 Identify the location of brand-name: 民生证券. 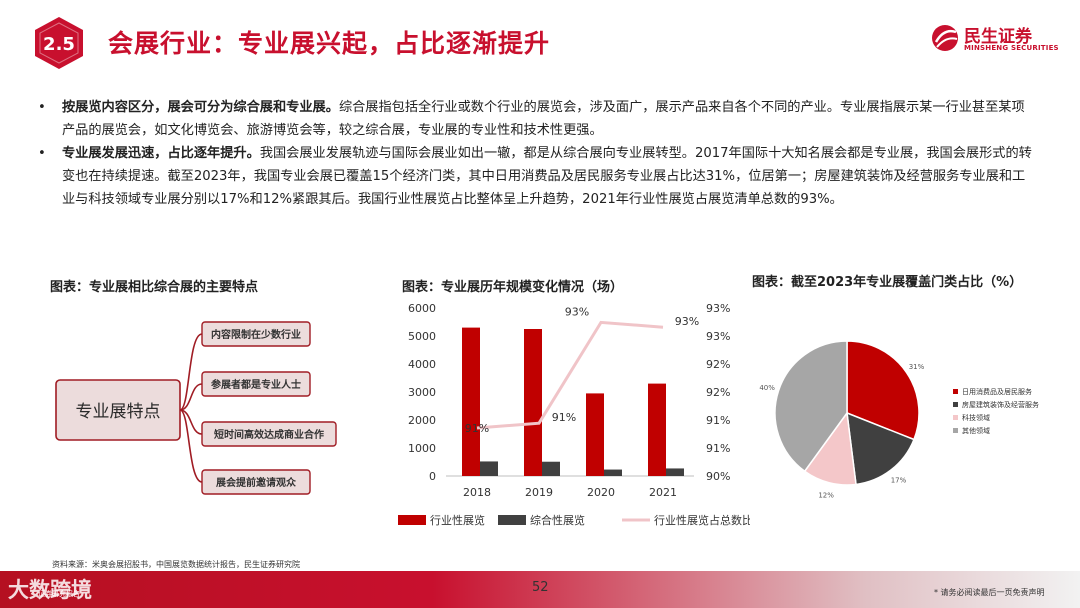
(998, 37).